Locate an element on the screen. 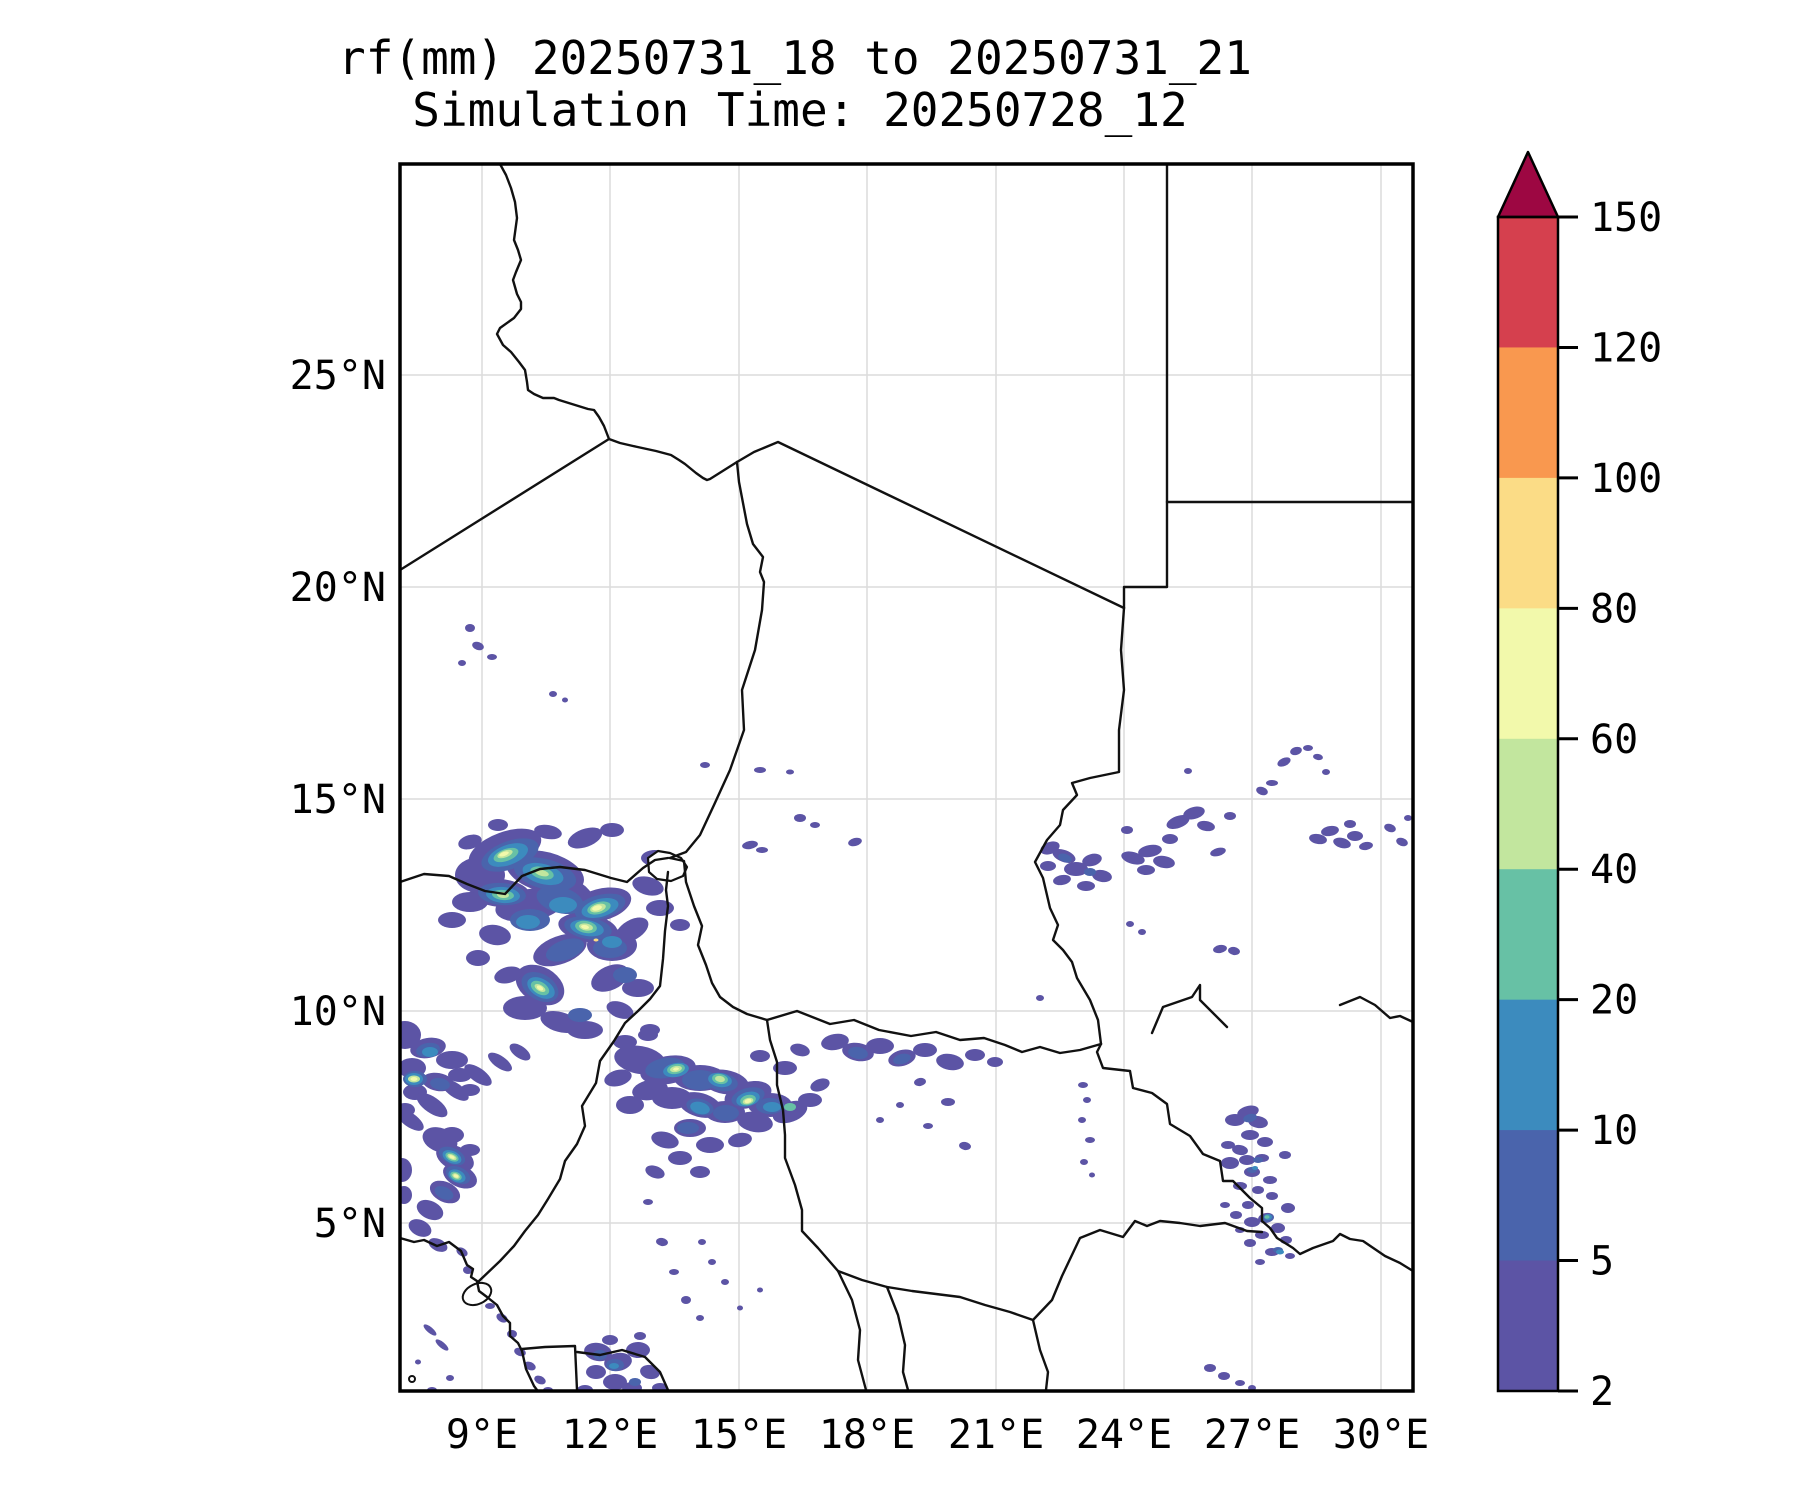 This screenshot has height=1500, width=1800. border-niger-chad is located at coordinates (717, 660).